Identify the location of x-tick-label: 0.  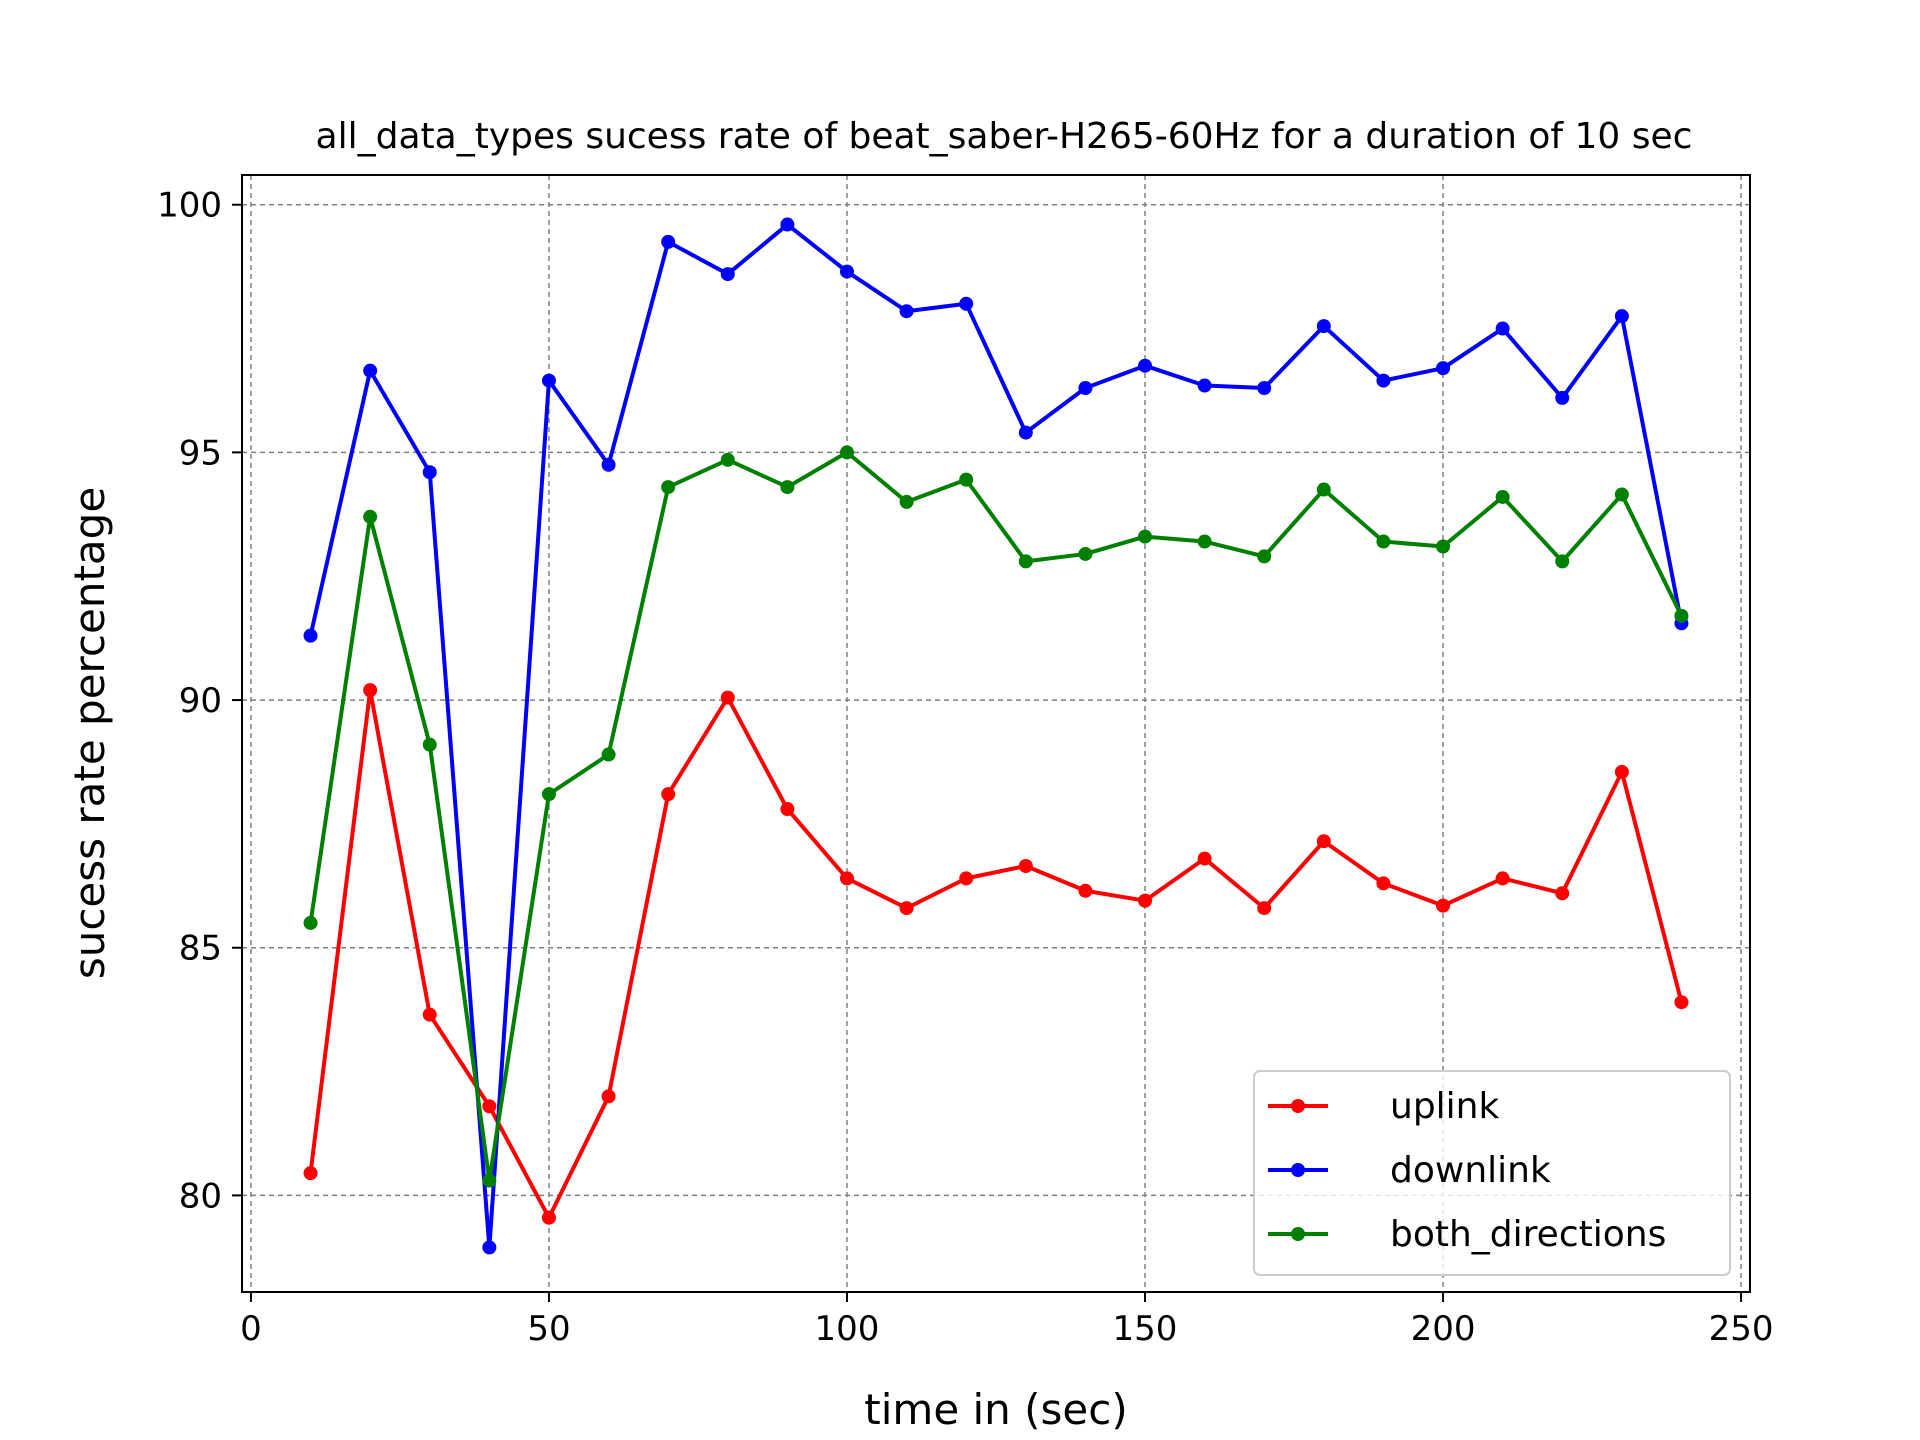
(251, 1329).